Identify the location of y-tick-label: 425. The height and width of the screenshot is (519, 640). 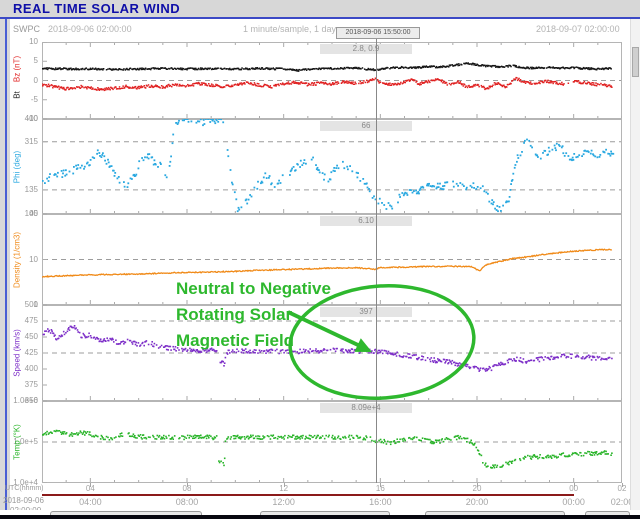
(31, 352).